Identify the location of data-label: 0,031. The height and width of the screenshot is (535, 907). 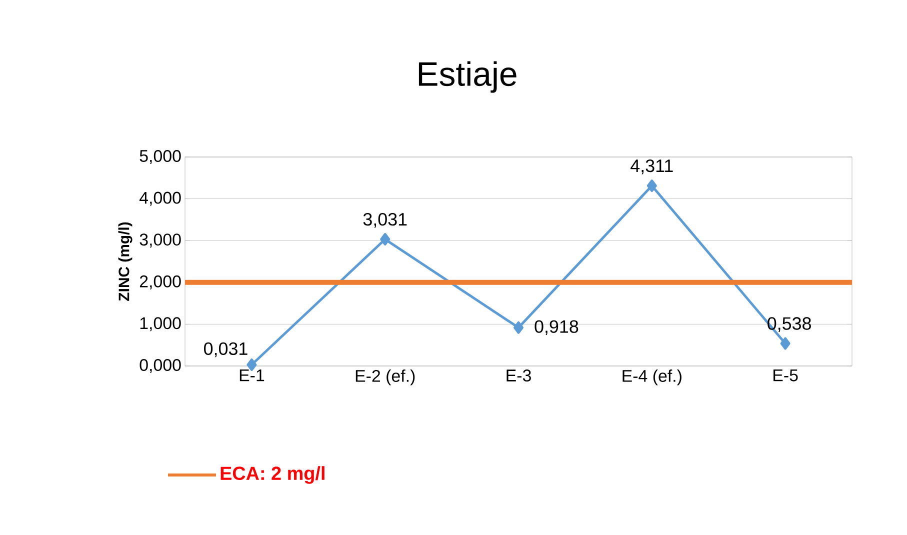
(226, 350).